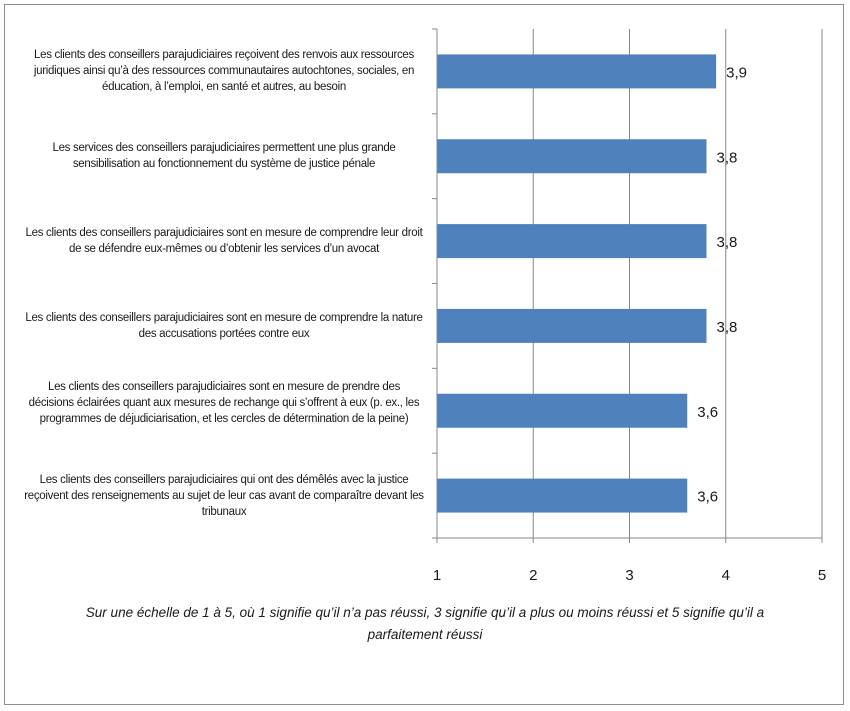  What do you see at coordinates (533, 575) in the screenshot?
I see `x-tick-label: 2` at bounding box center [533, 575].